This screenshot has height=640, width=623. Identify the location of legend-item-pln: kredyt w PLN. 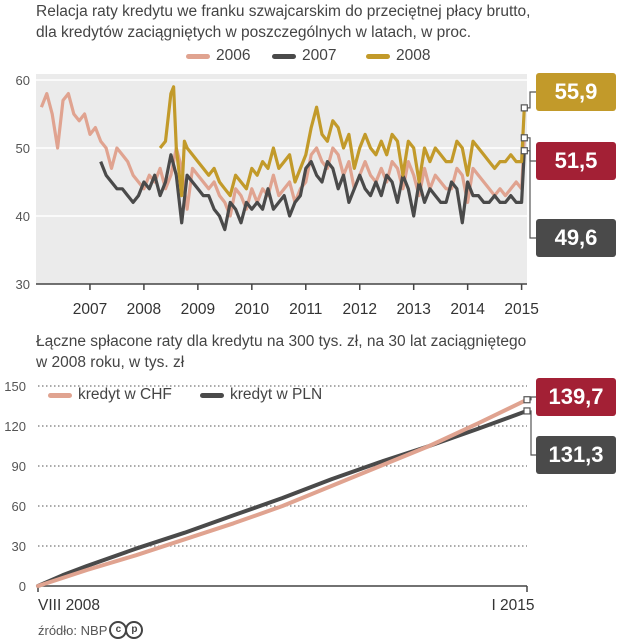
(261, 395).